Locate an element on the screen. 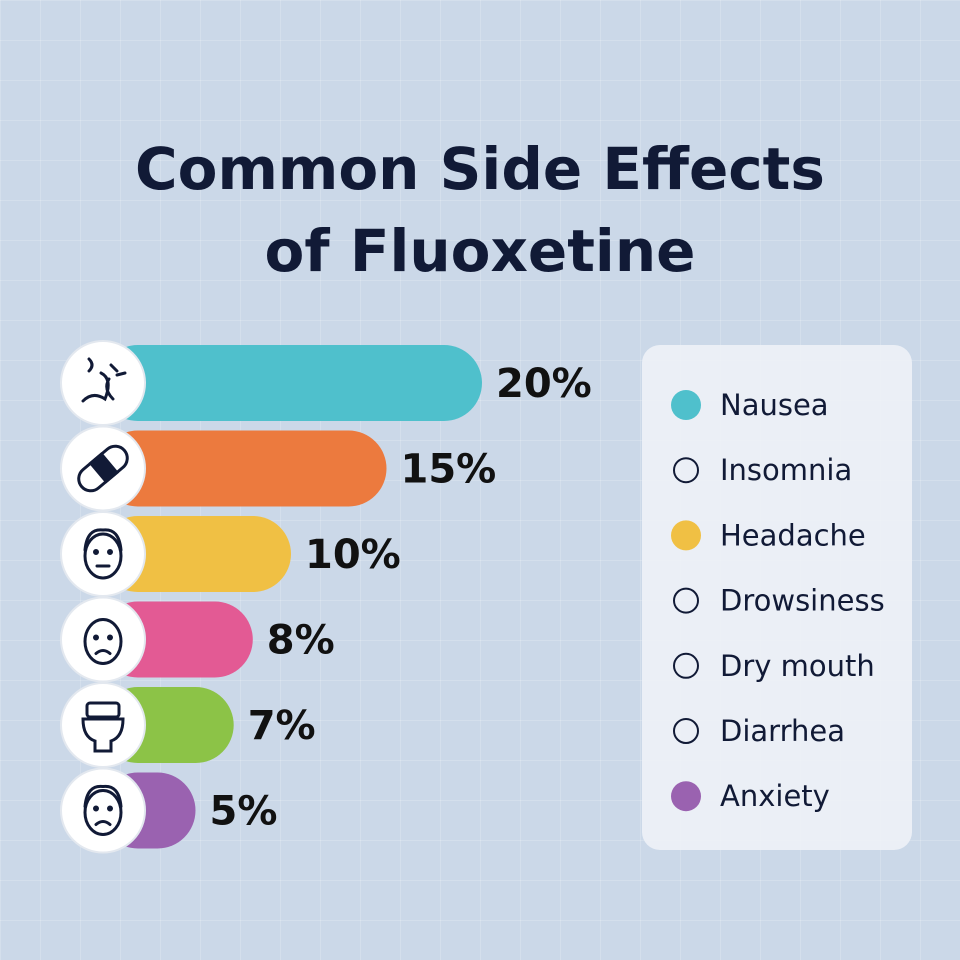  value-label: 7% is located at coordinates (282, 726).